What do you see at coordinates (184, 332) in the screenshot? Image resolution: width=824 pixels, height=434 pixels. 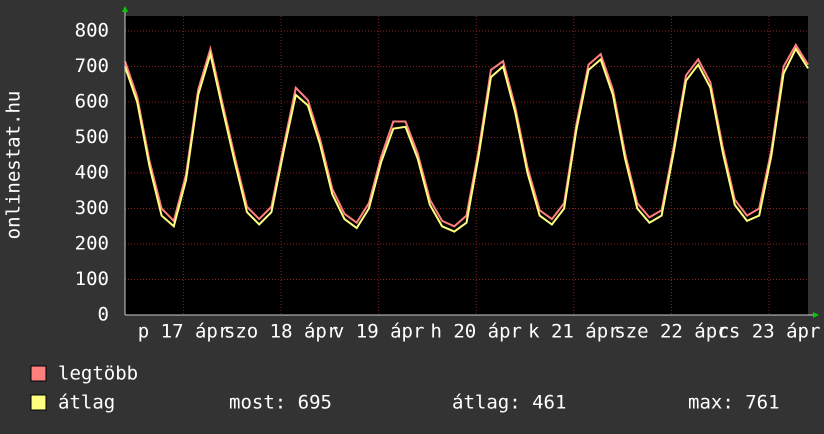 I see `x-tick-label: p 17 ápr` at bounding box center [184, 332].